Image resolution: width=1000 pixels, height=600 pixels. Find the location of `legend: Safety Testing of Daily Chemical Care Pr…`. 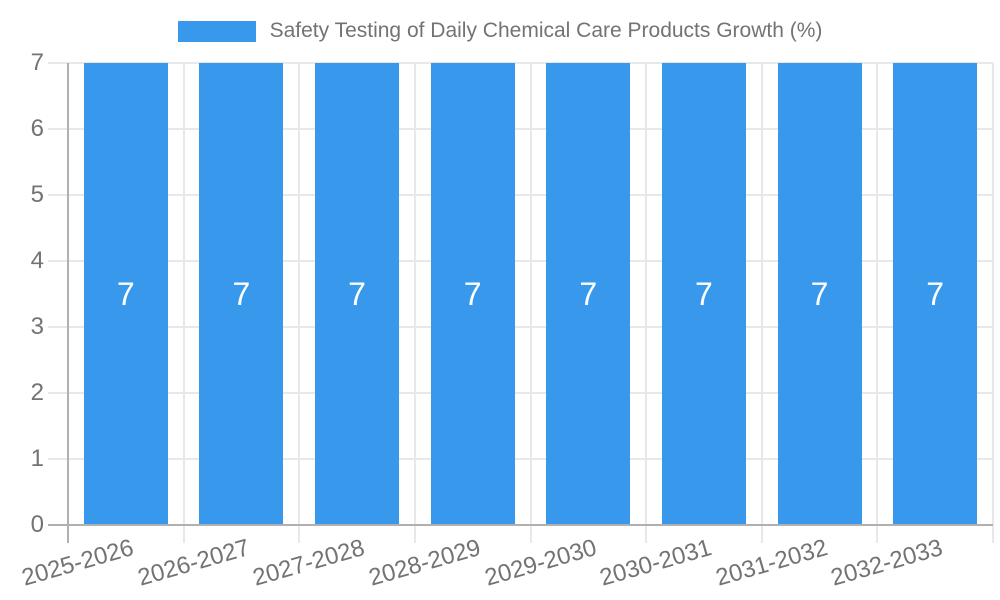

legend: Safety Testing of Daily Chemical Care Pr… is located at coordinates (500, 31).